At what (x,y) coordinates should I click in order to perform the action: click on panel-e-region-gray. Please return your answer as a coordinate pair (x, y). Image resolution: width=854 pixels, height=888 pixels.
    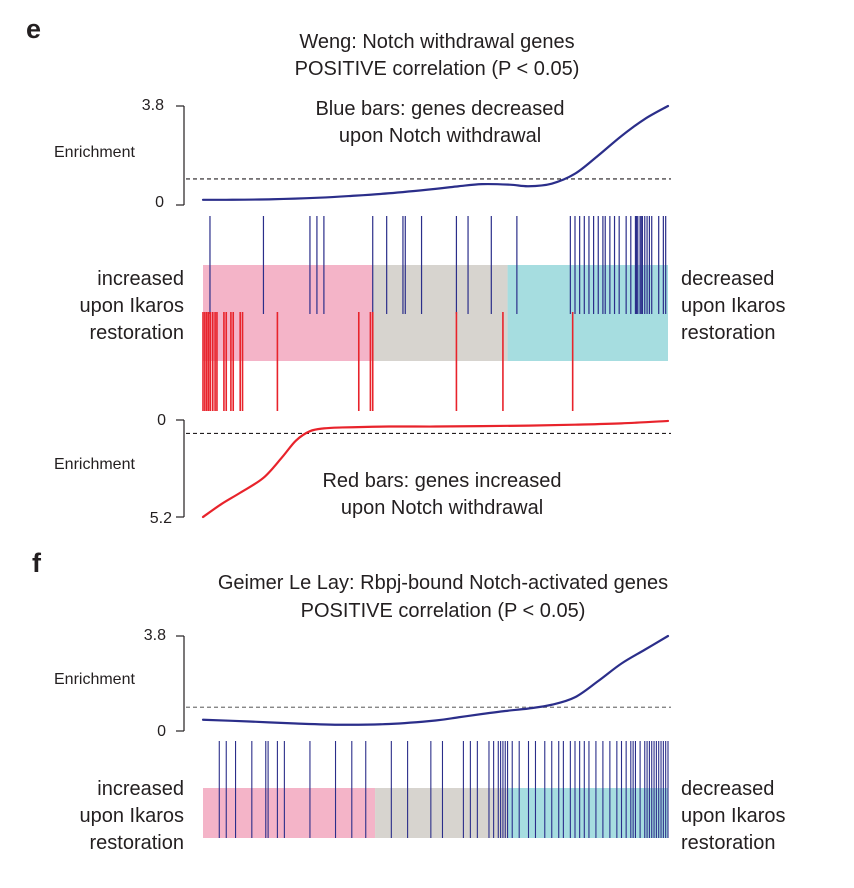
    Looking at the image, I should click on (440, 313).